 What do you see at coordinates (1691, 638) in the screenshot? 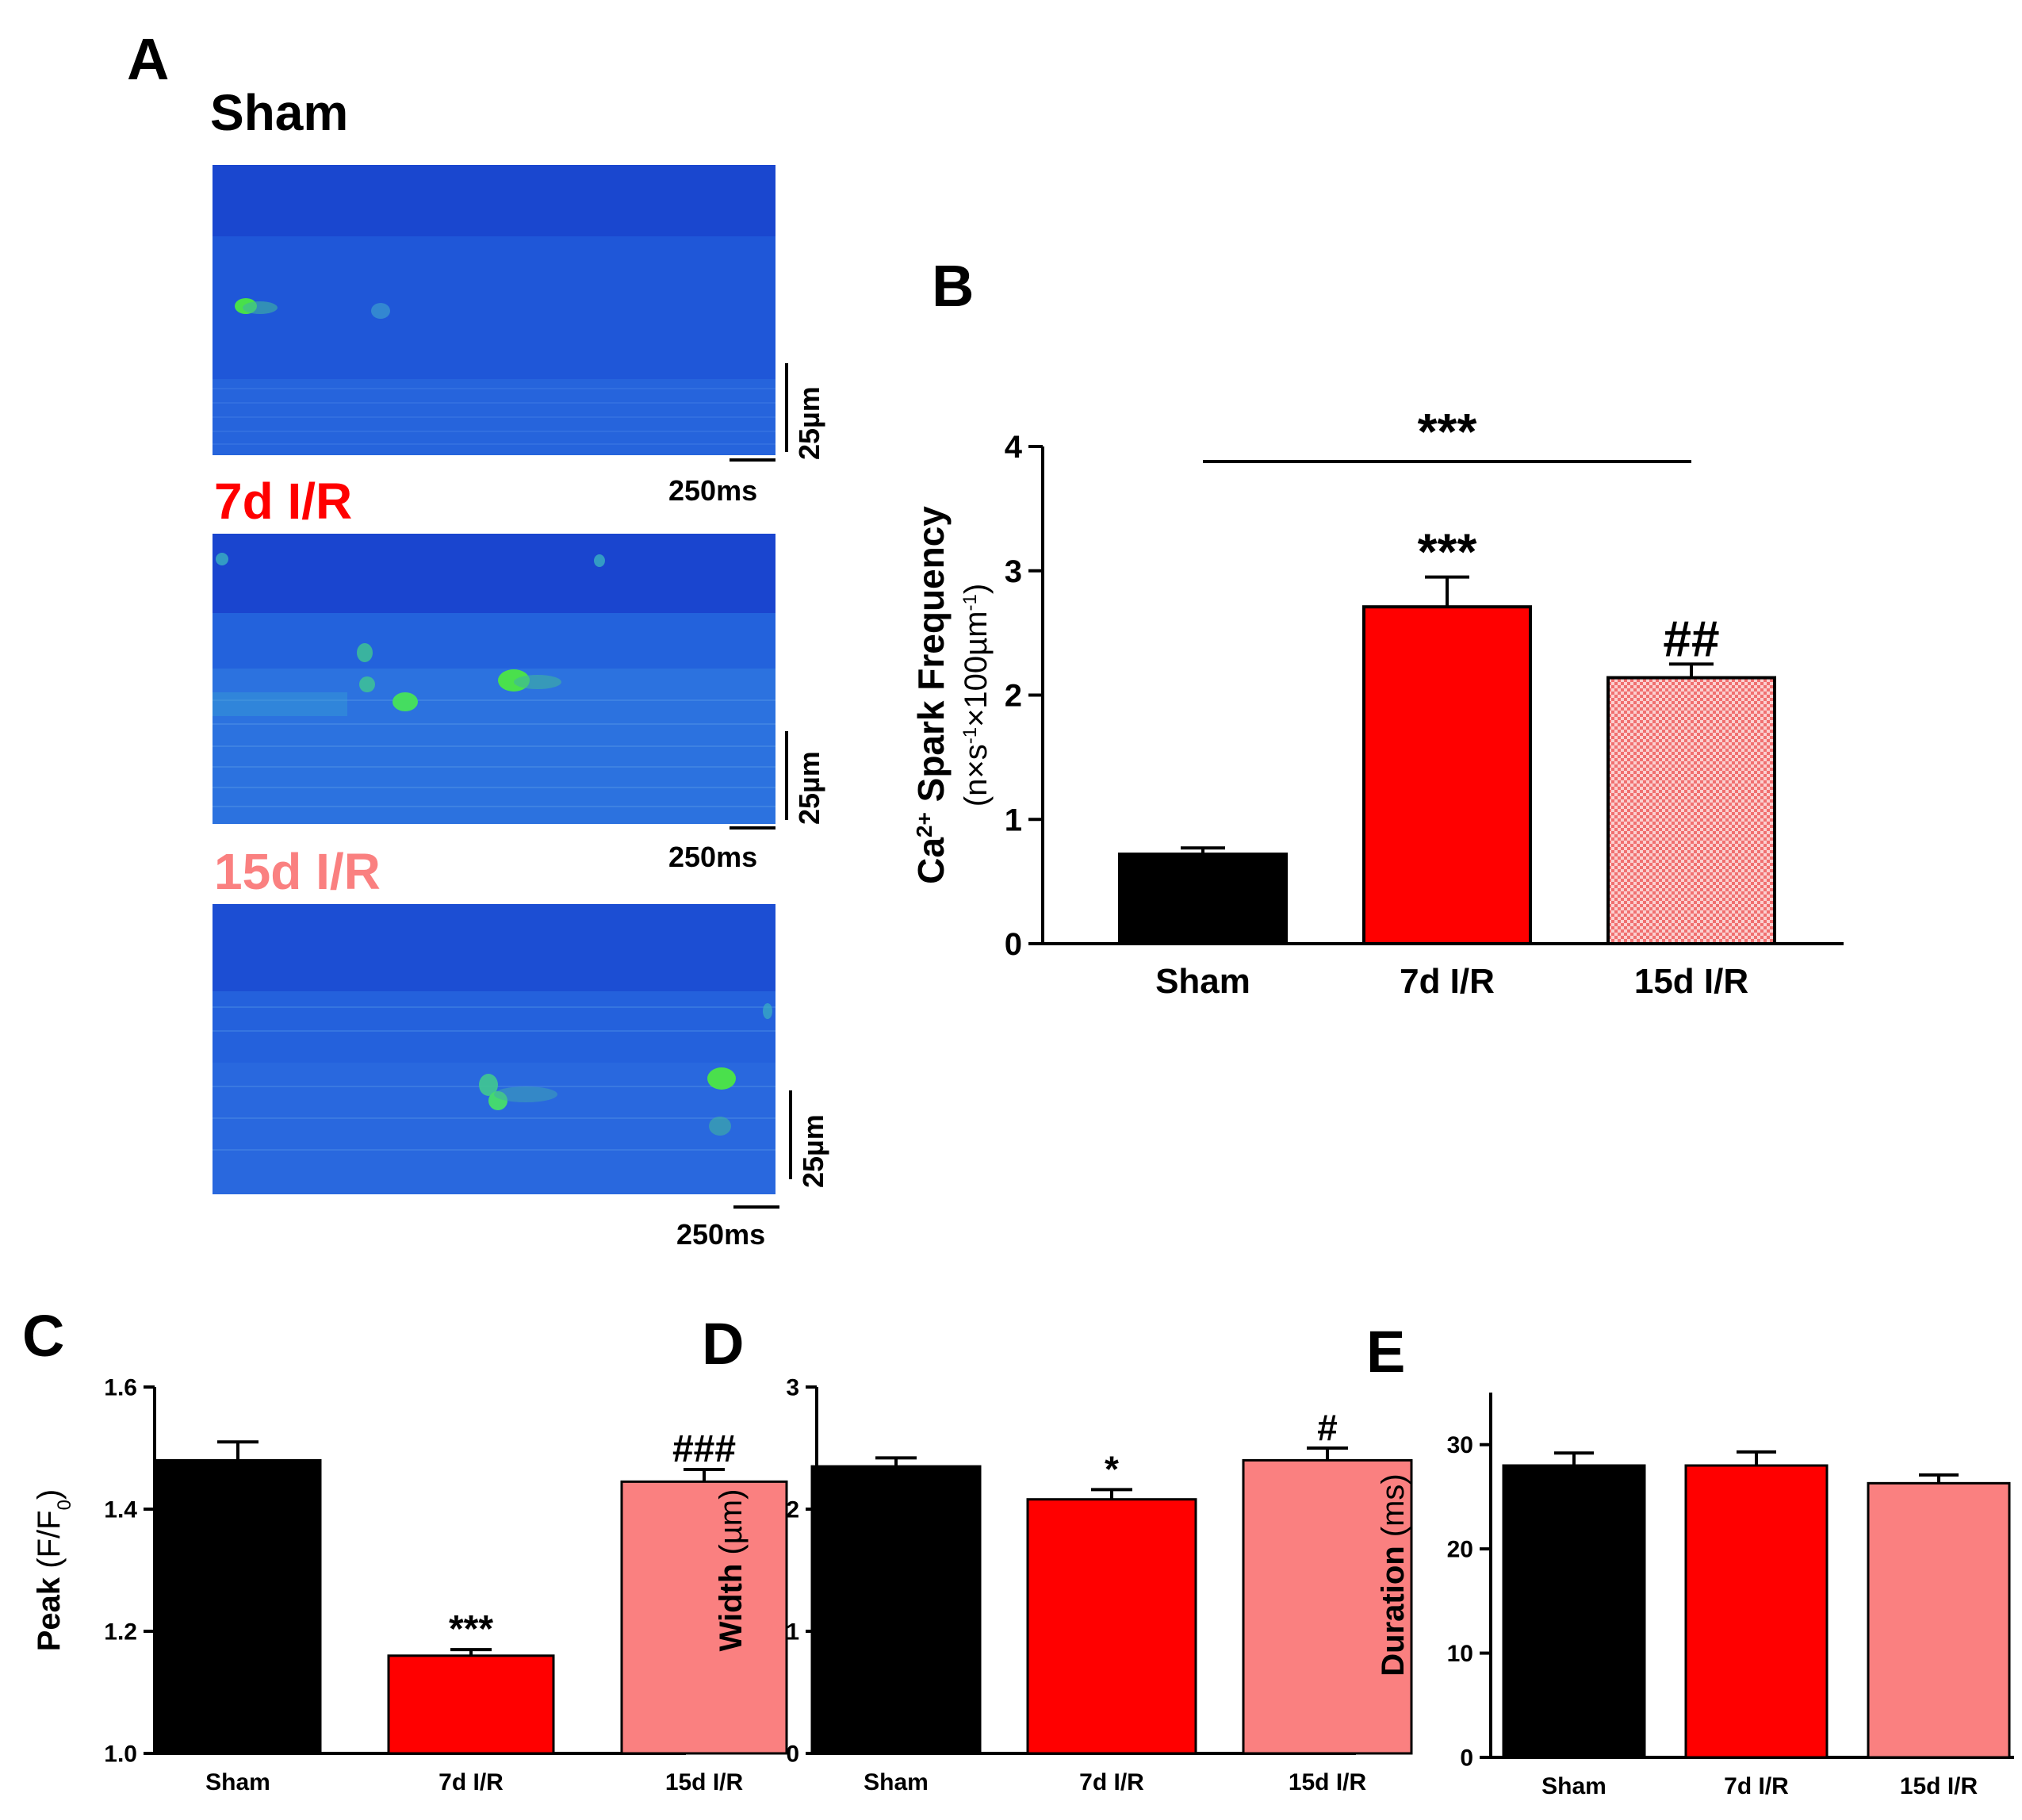
I see `significance-label: ##` at bounding box center [1691, 638].